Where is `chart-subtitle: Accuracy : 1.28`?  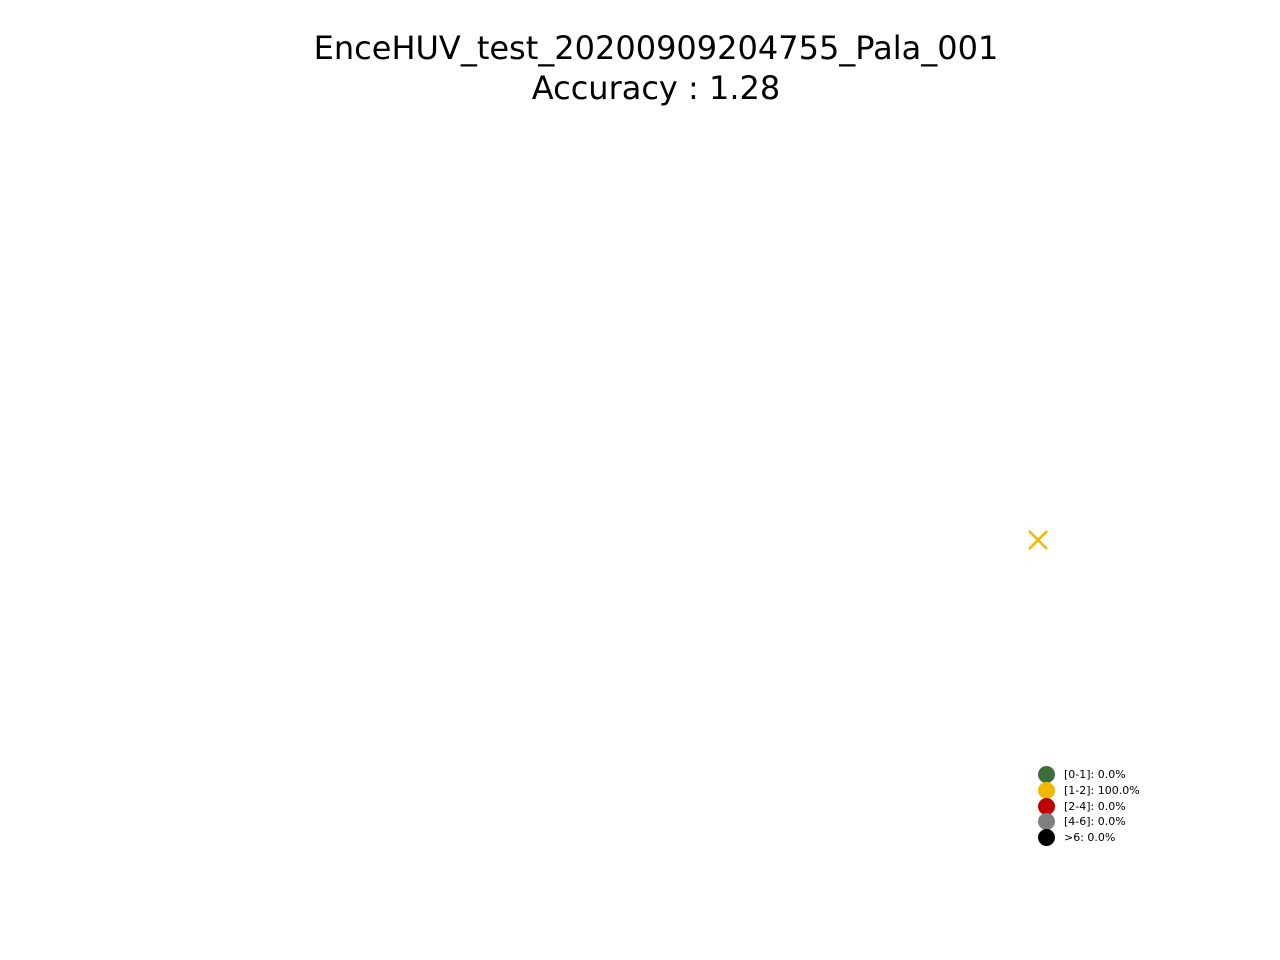
chart-subtitle: Accuracy : 1.28 is located at coordinates (656, 88).